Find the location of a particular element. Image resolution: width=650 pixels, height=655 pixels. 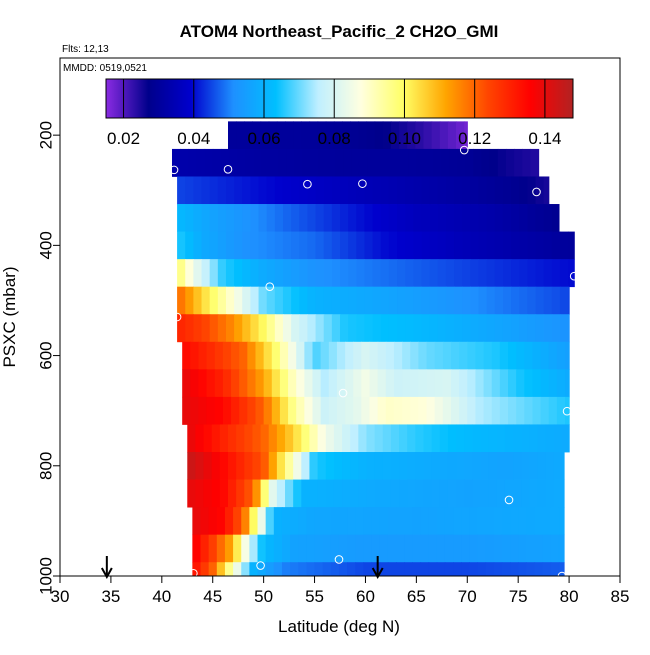

colorbar-tick-label: 0.04 is located at coordinates (193, 138).